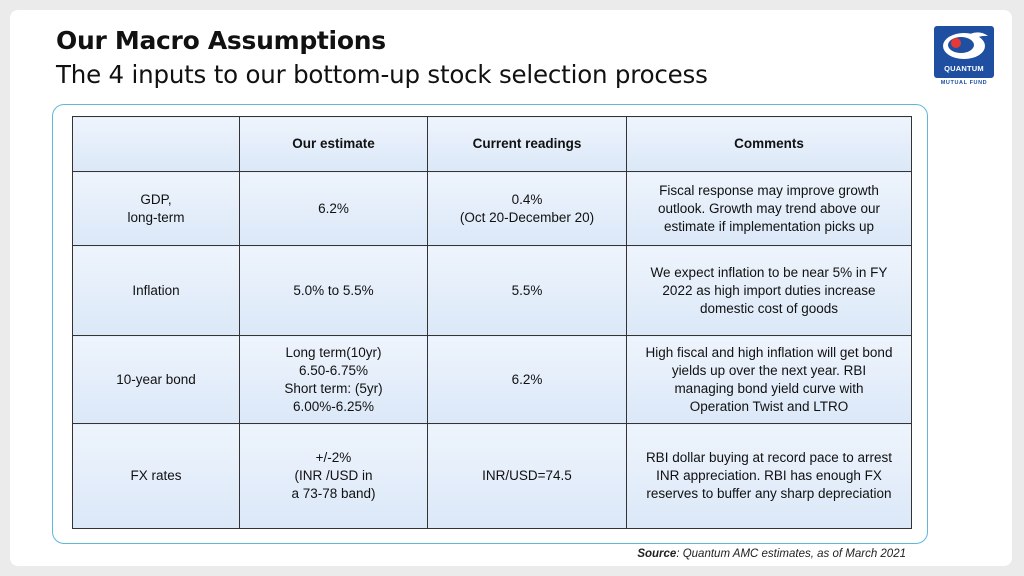  I want to click on page-title: Our Macro Assumptions, so click(221, 40).